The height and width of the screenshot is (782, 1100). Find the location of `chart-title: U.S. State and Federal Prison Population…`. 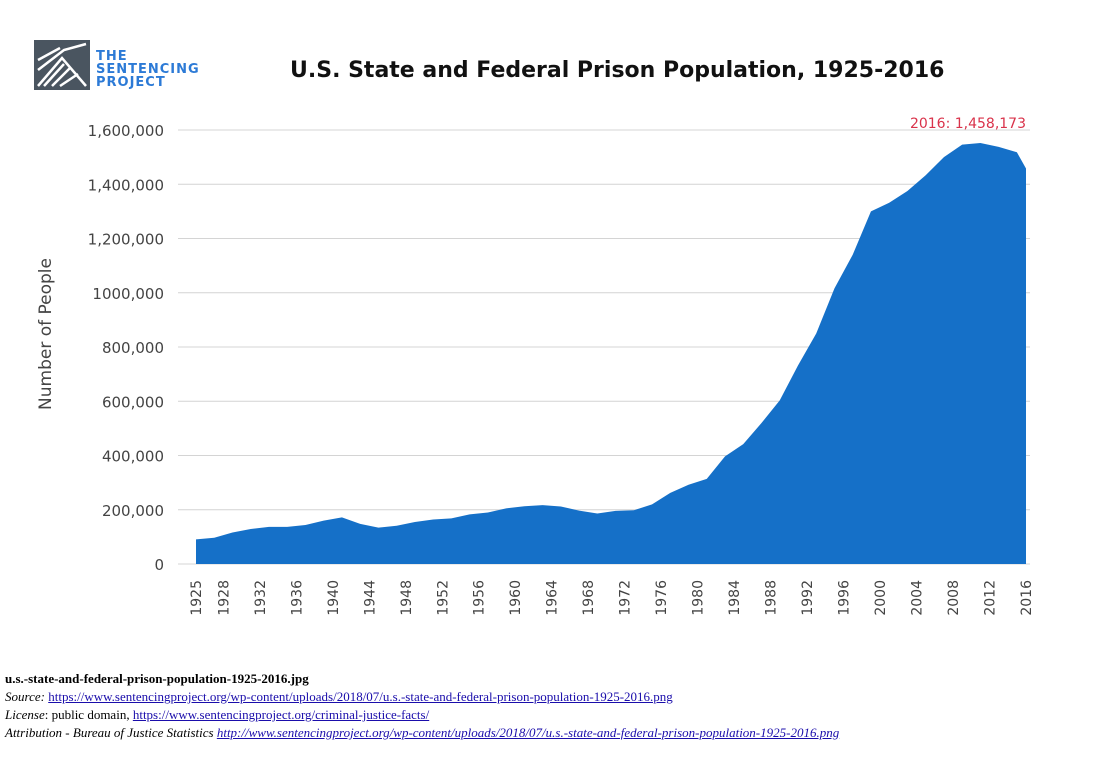

chart-title: U.S. State and Federal Prison Population… is located at coordinates (617, 70).